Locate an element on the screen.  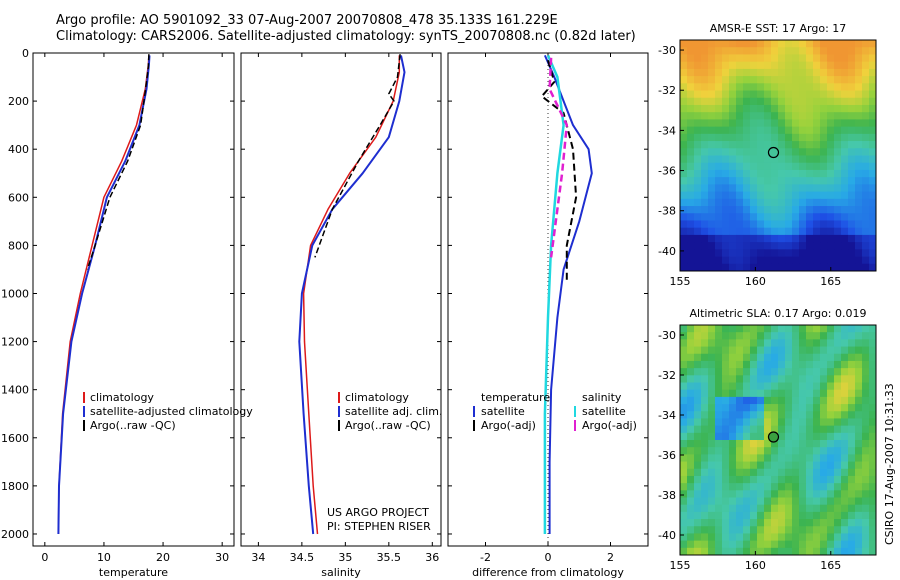
x-tick-label: -2 is located at coordinates (485, 557).